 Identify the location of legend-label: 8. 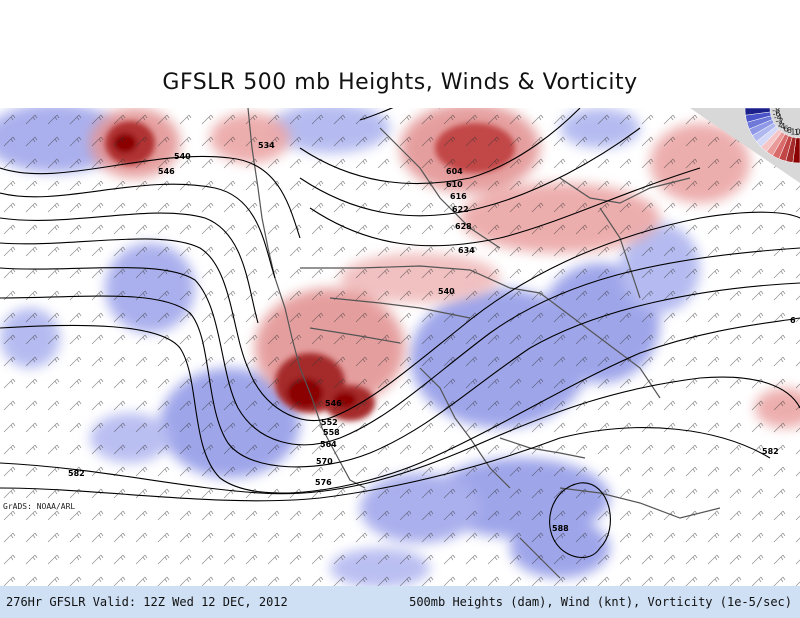
(789, 130).